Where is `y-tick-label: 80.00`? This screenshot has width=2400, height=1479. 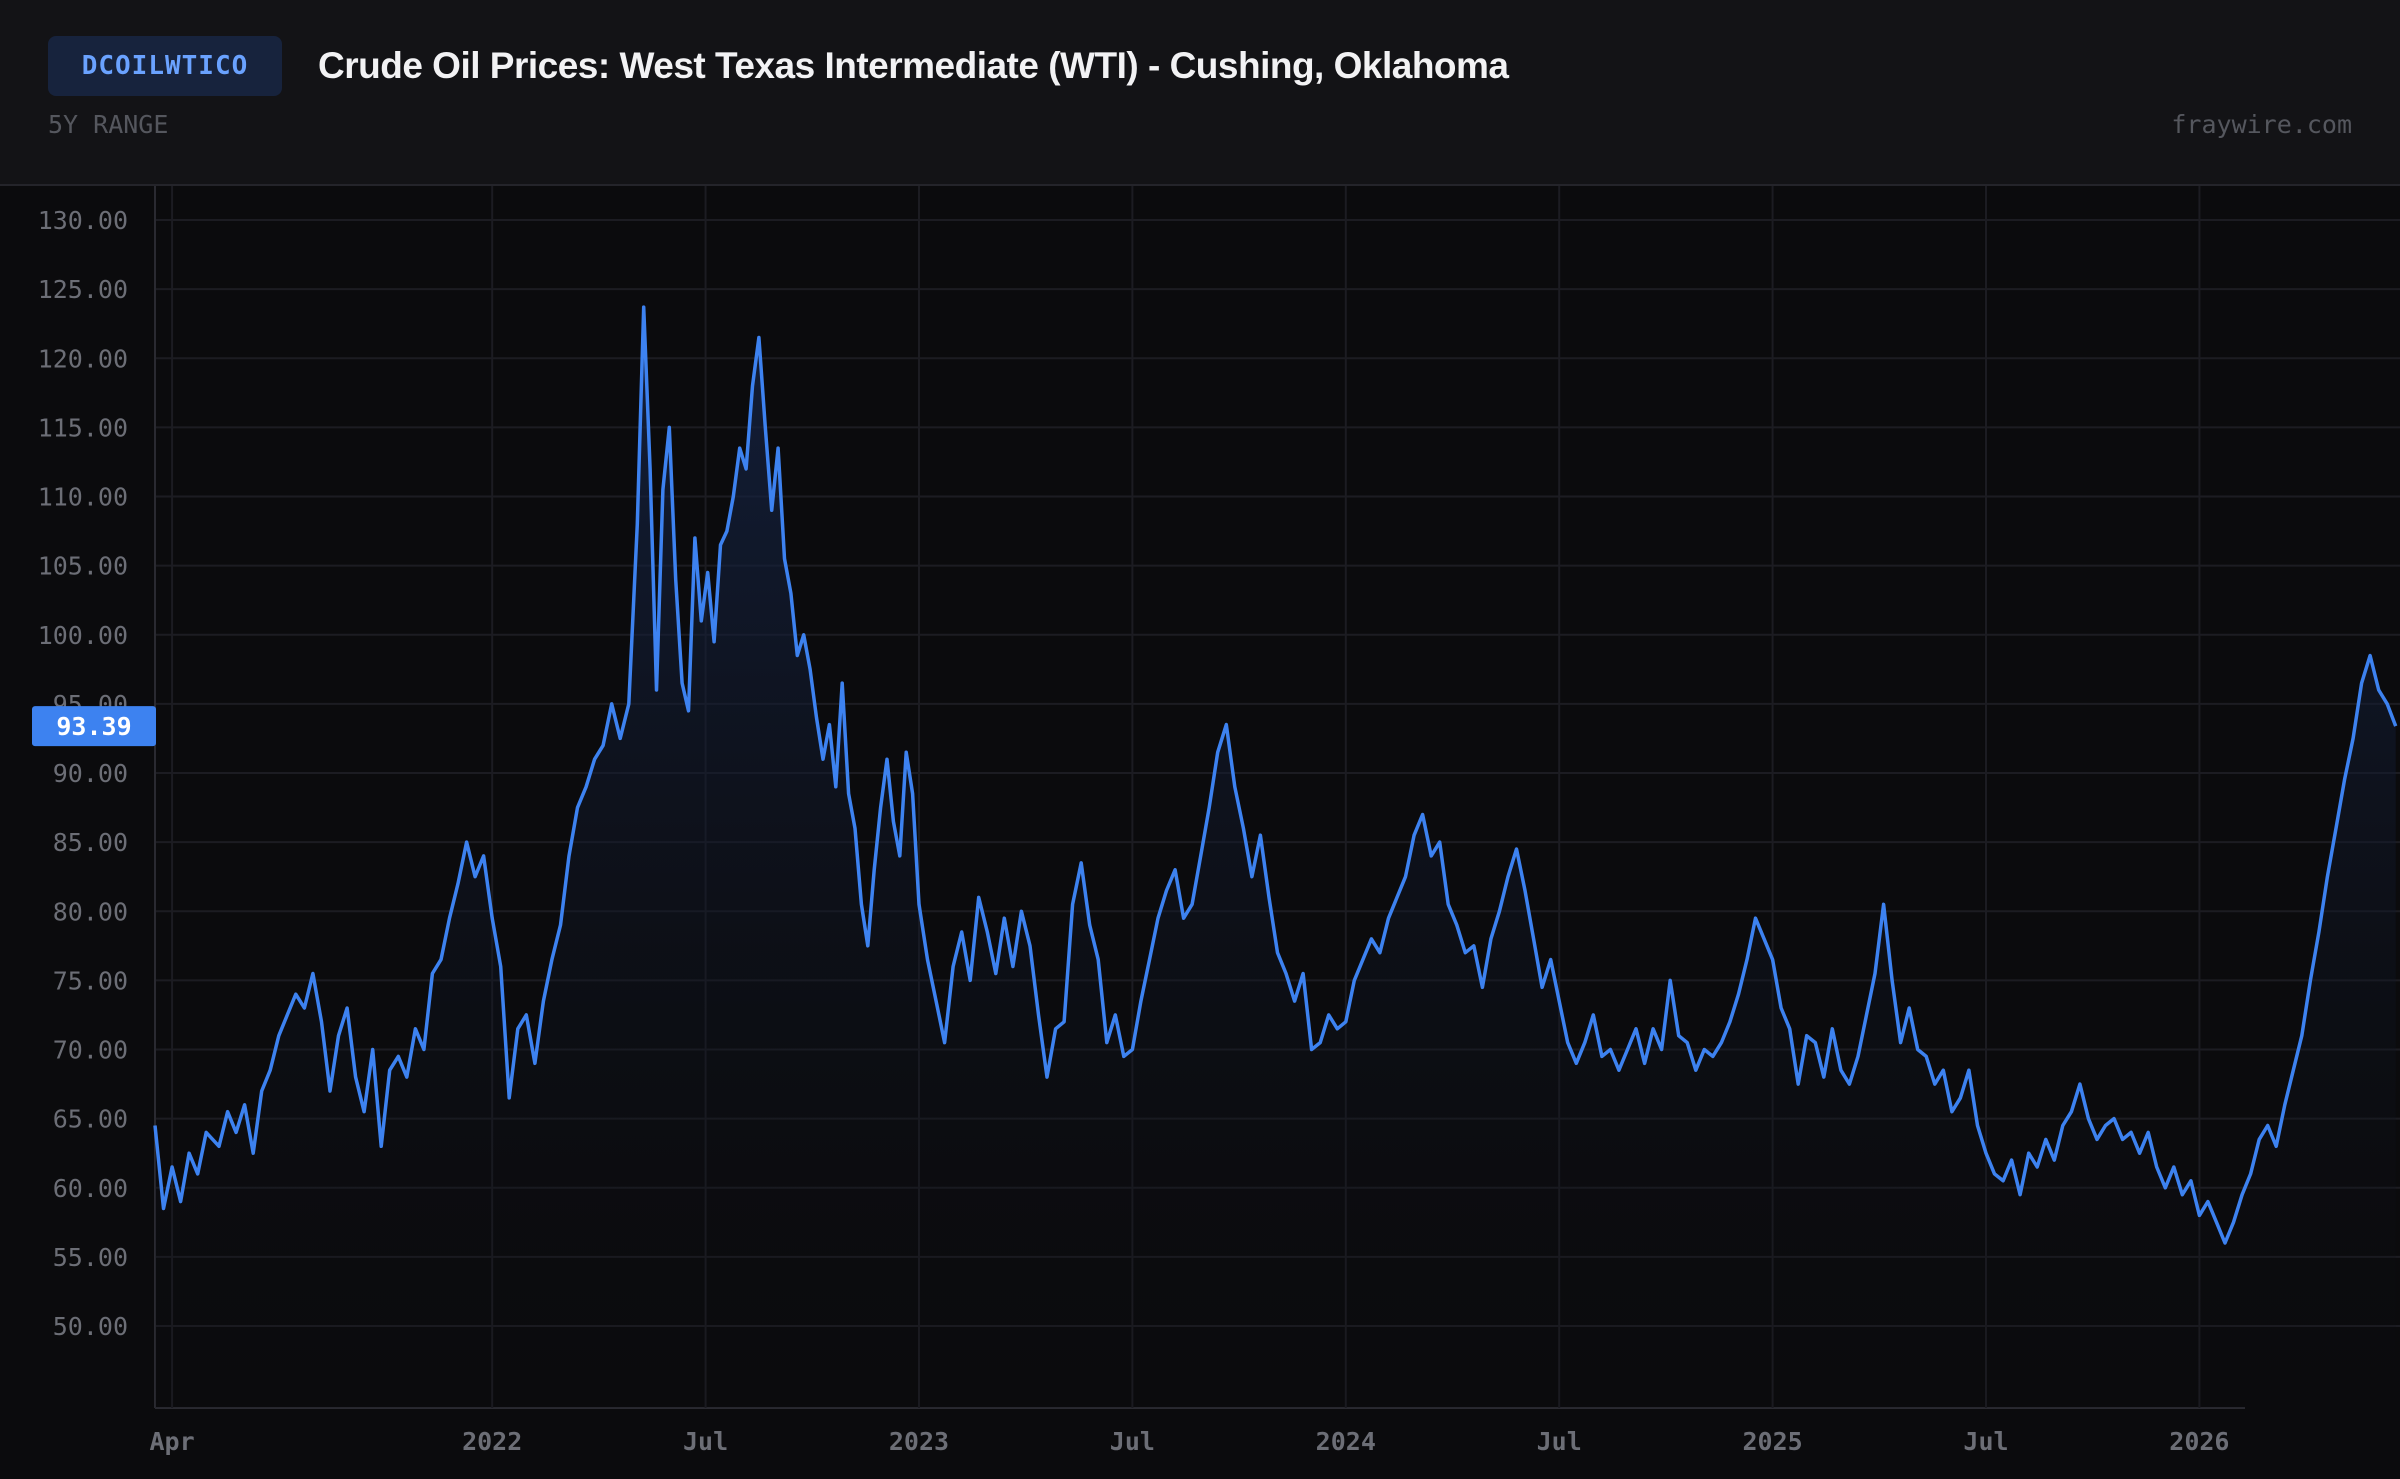
y-tick-label: 80.00 is located at coordinates (90, 911).